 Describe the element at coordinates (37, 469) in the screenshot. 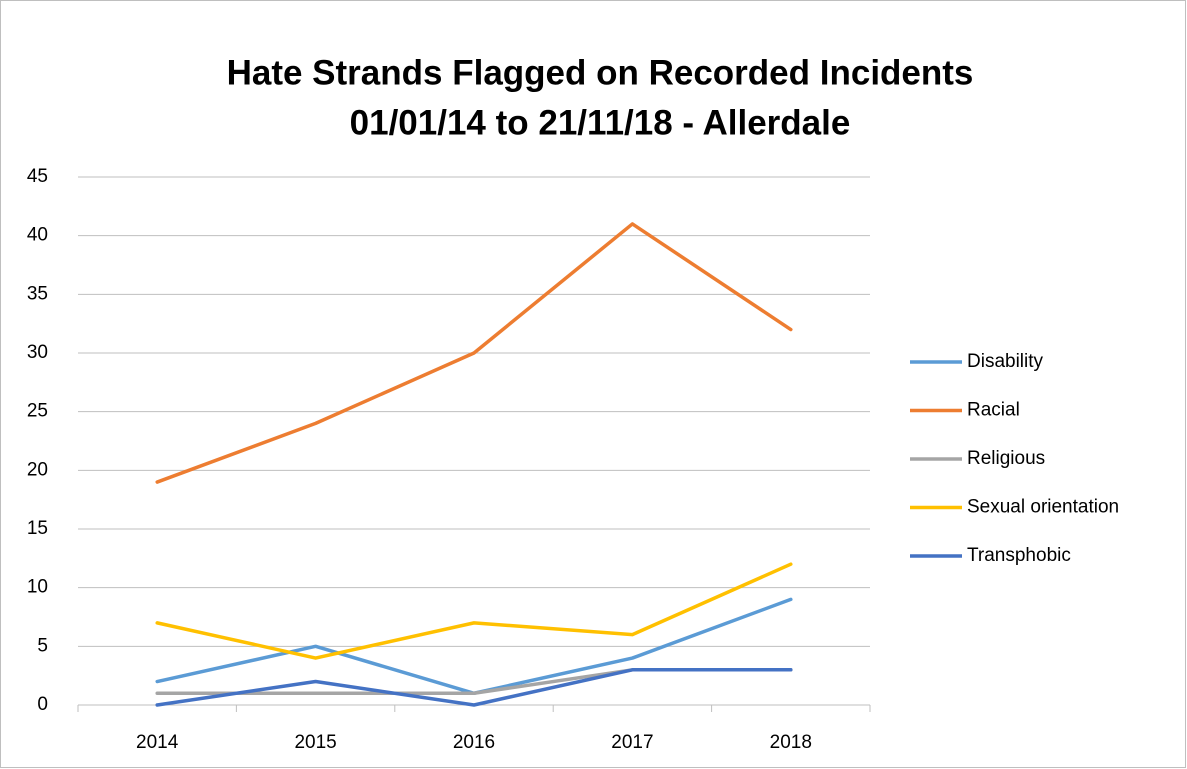

I see `y-tick-label: 20` at that location.